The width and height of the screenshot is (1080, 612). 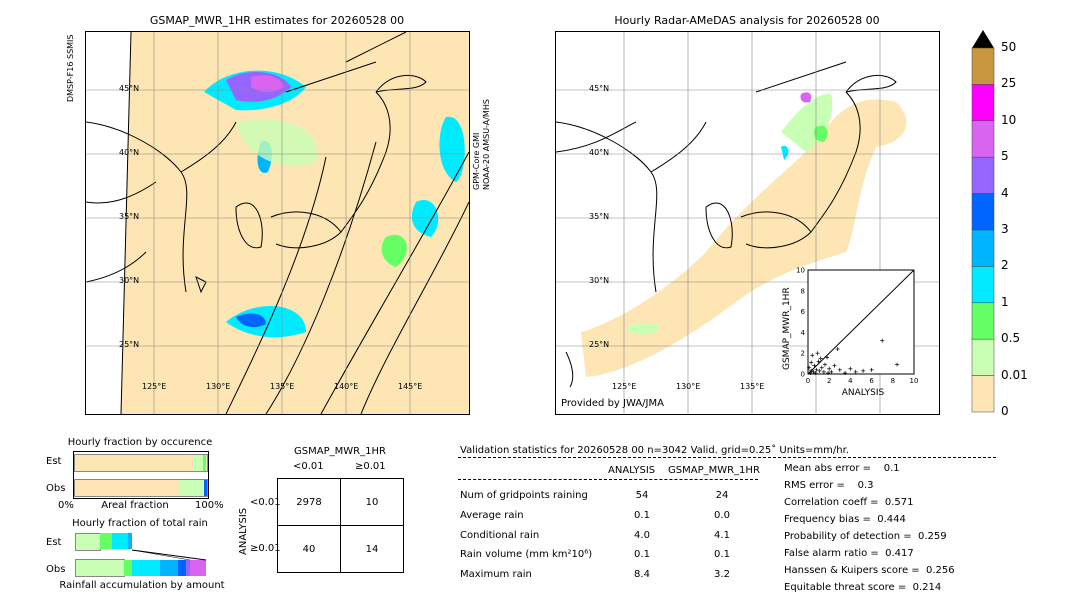 What do you see at coordinates (277, 20) in the screenshot?
I see `left-map-title: GSMAP_MWR_1HR estimates for 20260528 00` at bounding box center [277, 20].